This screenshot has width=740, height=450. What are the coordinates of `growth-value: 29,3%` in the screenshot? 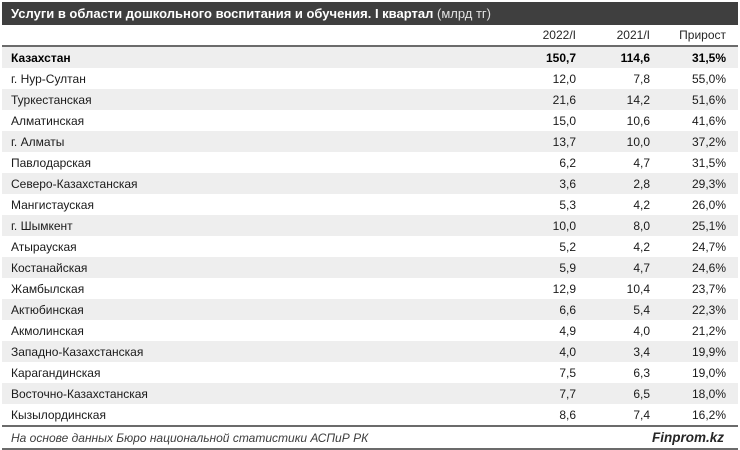 It's located at (708, 183).